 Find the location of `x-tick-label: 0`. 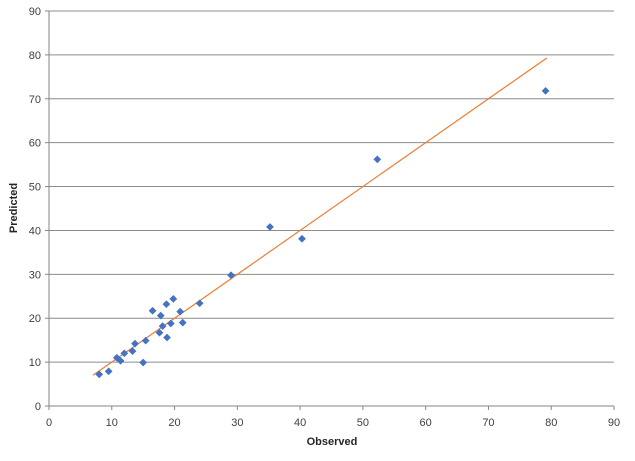

x-tick-label: 0 is located at coordinates (49, 423).